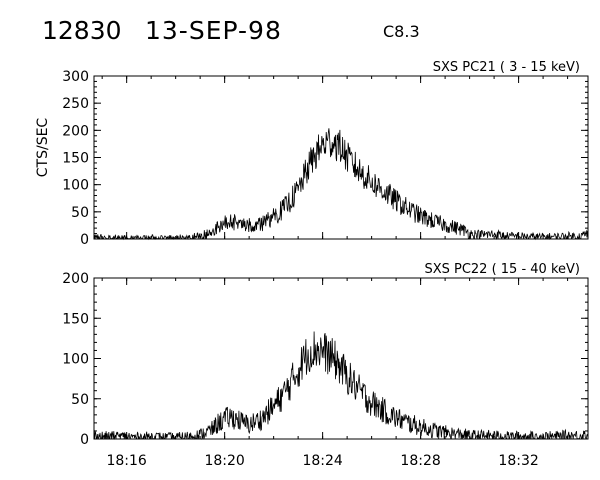 The height and width of the screenshot is (480, 600). What do you see at coordinates (401, 31) in the screenshot?
I see `flare-class: C8.3` at bounding box center [401, 31].